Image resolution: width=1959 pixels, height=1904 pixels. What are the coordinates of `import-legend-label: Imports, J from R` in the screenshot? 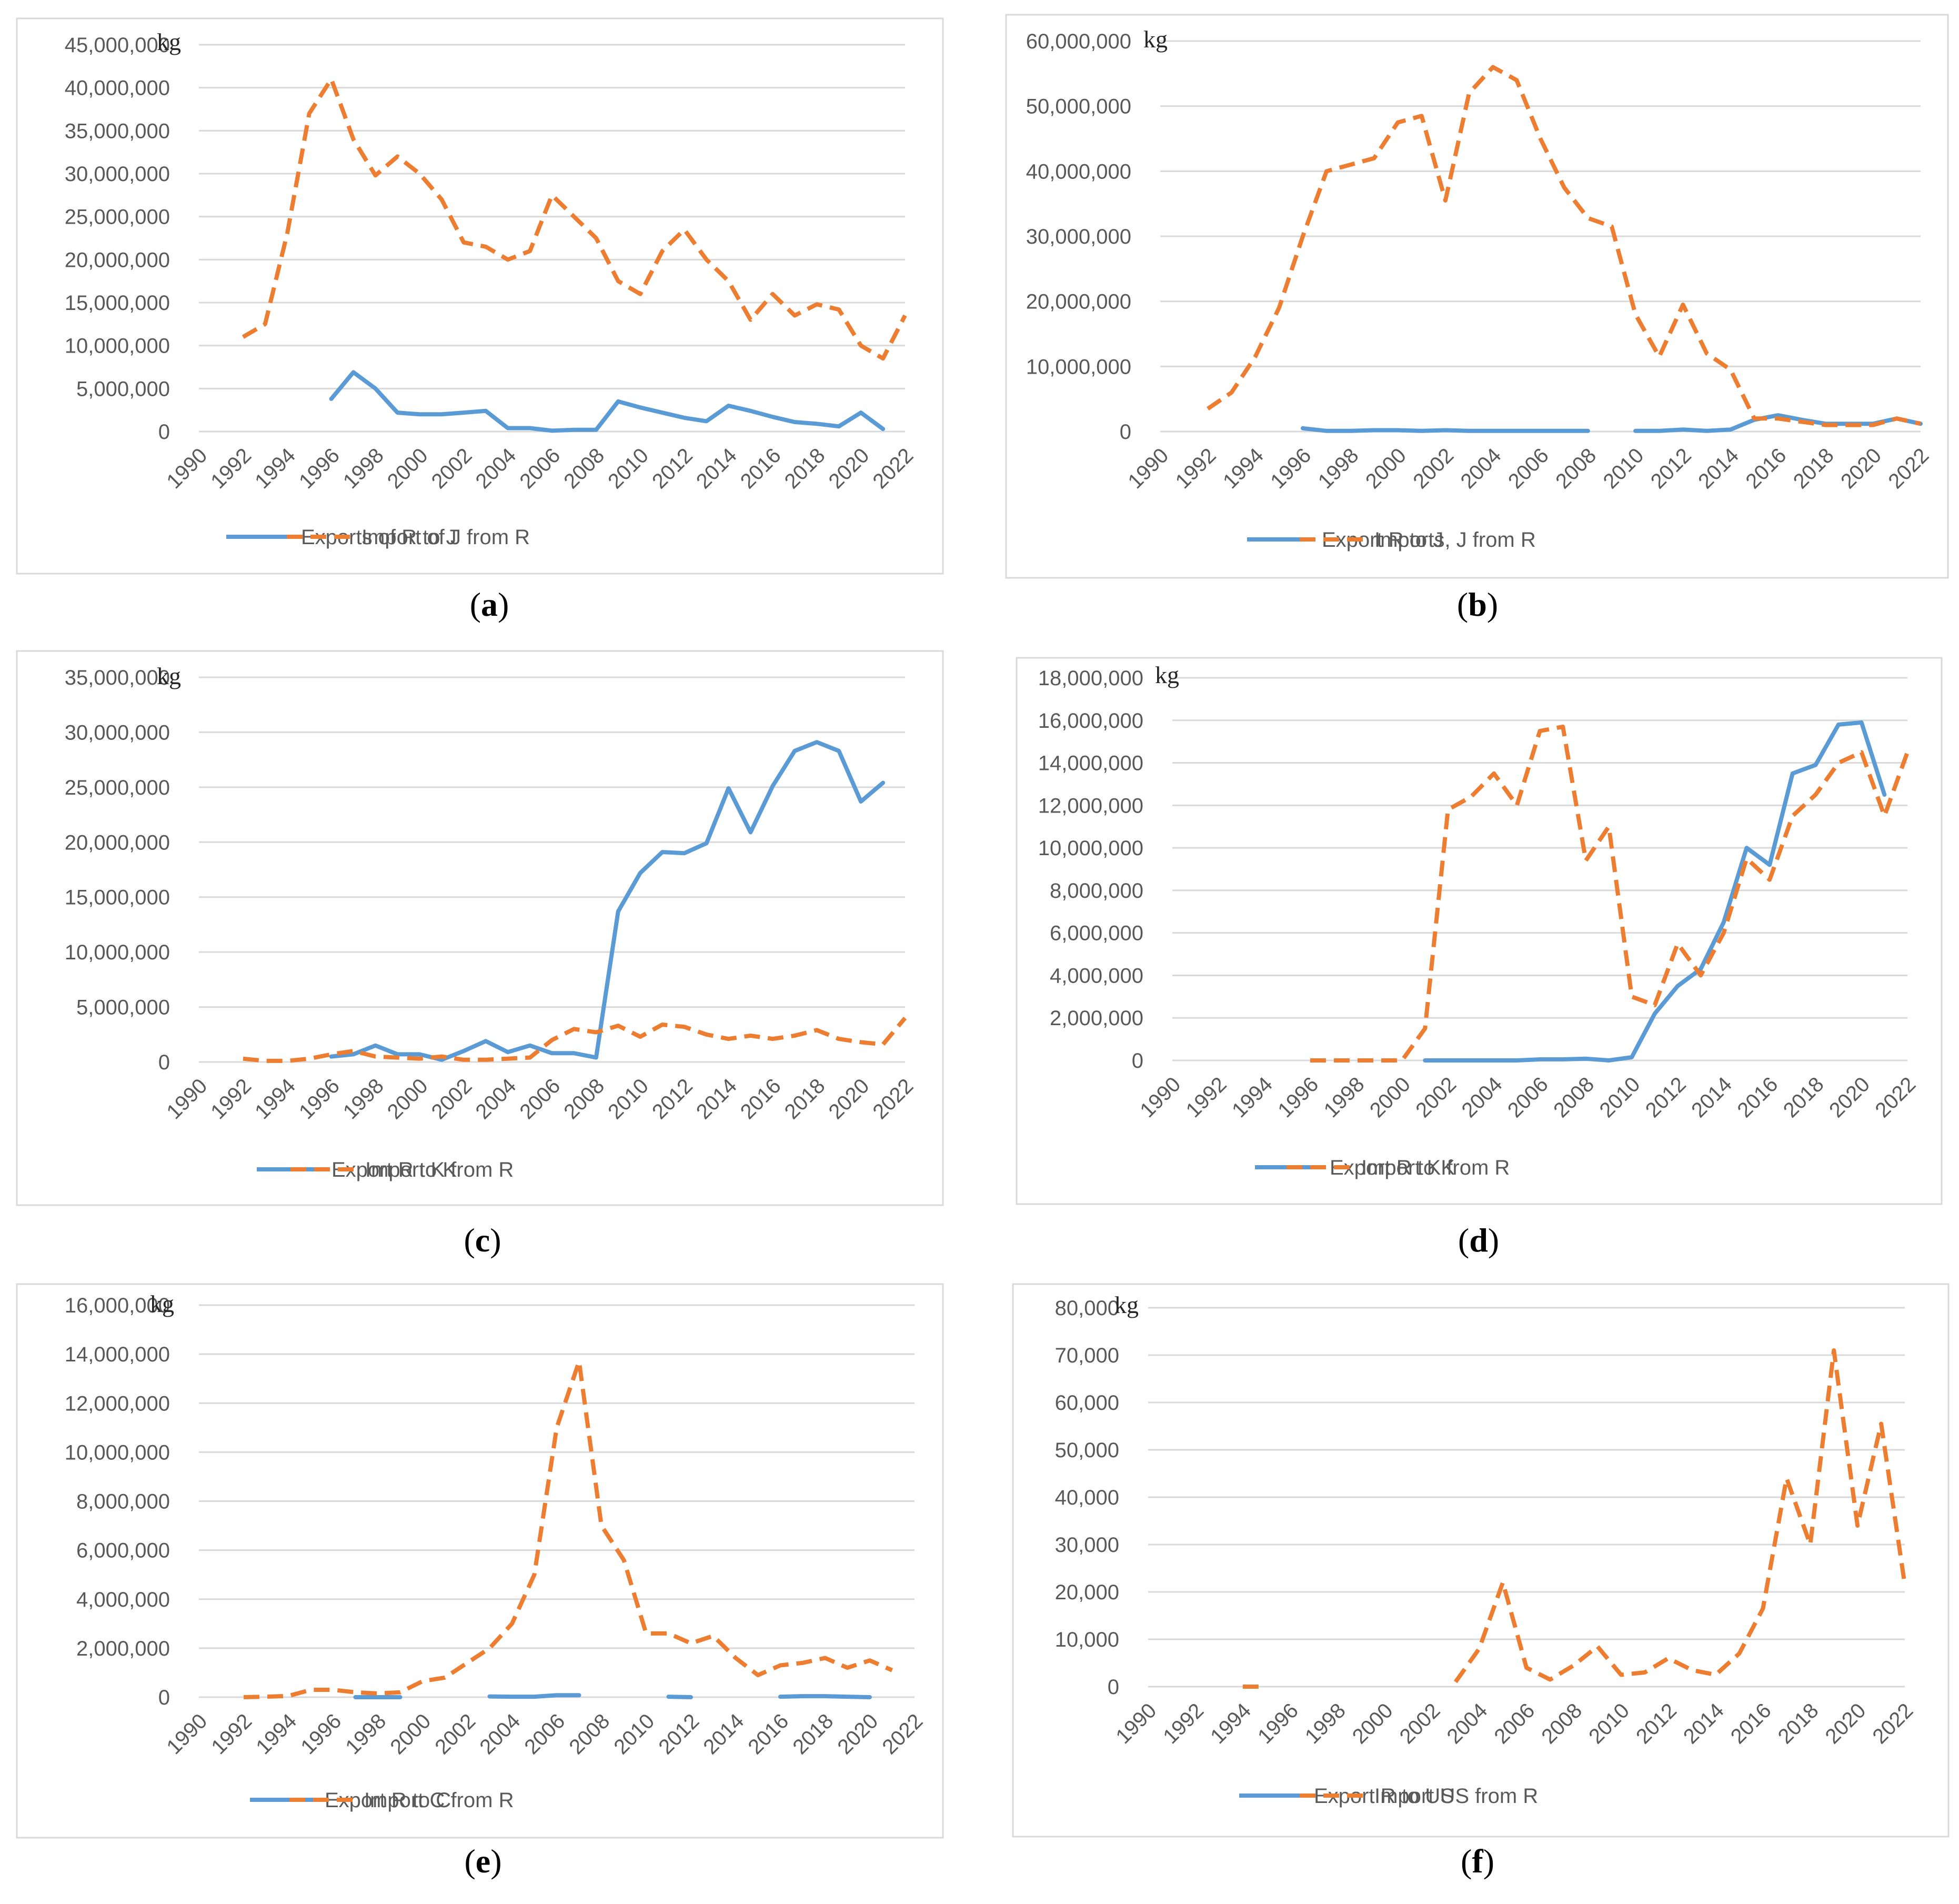 It's located at (1455, 540).